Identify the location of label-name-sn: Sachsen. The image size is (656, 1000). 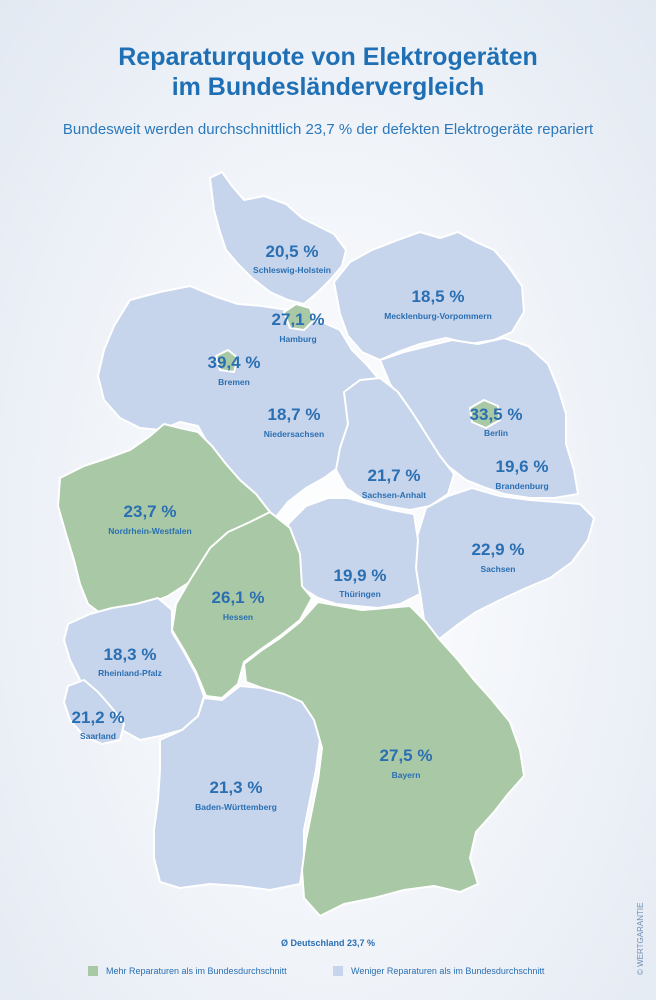
(498, 569).